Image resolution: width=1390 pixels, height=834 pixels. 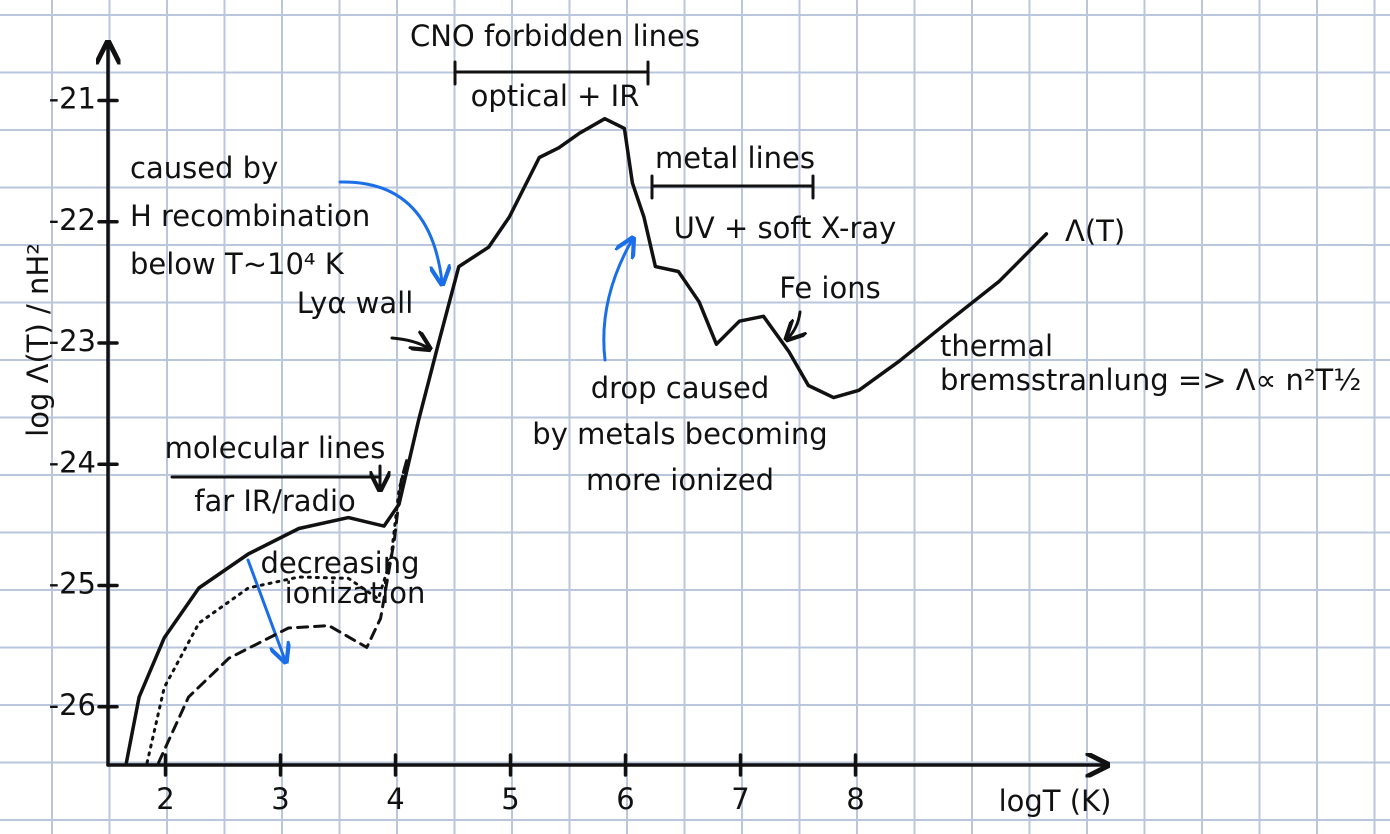 I want to click on annotation: bremsstranlung => Λ∝ n²T½, so click(x=1150, y=380).